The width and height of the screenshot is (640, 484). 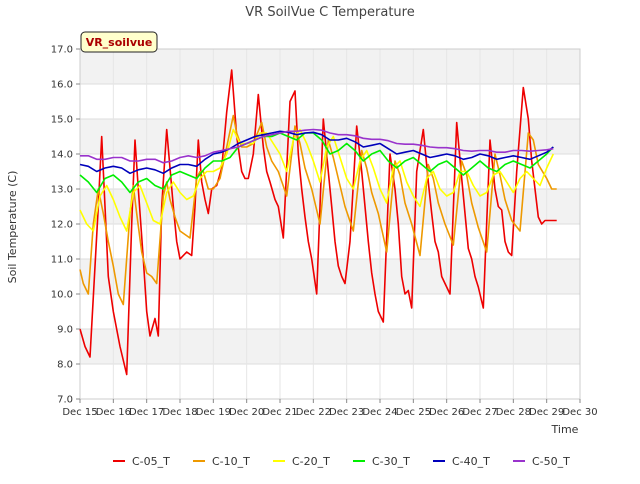 What do you see at coordinates (446, 412) in the screenshot?
I see `x-tick-label: Dec 26` at bounding box center [446, 412].